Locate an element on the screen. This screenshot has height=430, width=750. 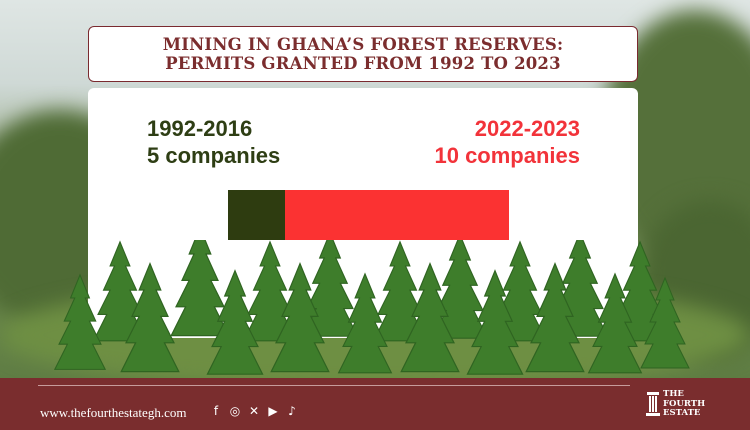
social-icons: f ◎ ✕ ▶ ♪ is located at coordinates (254, 411).